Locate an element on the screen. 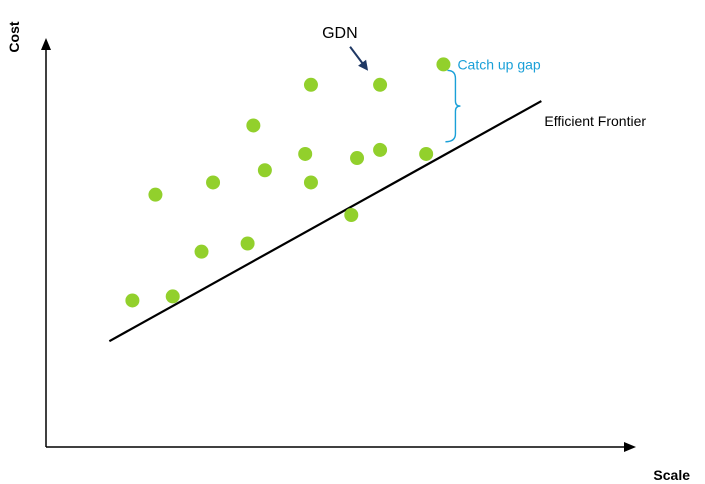 The image size is (705, 484). efficient-frontier-label: Efficient Frontier is located at coordinates (595, 121).